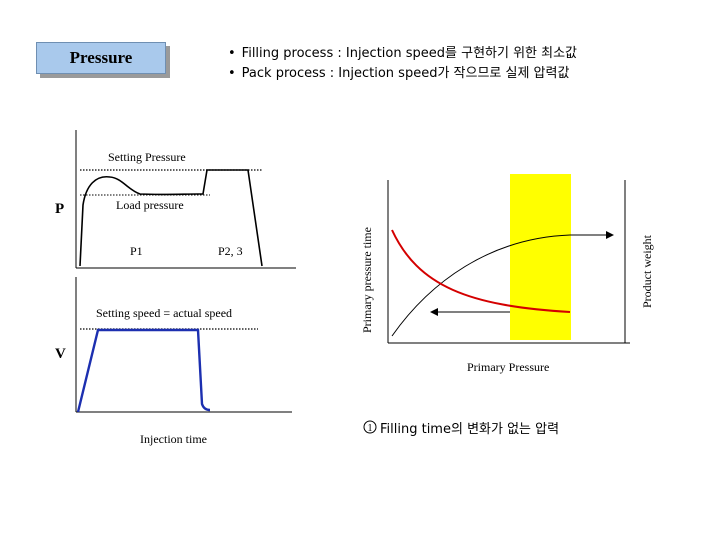 The width and height of the screenshot is (720, 540). I want to click on note-text: Filling time의 변화가 없는 압력, so click(470, 429).